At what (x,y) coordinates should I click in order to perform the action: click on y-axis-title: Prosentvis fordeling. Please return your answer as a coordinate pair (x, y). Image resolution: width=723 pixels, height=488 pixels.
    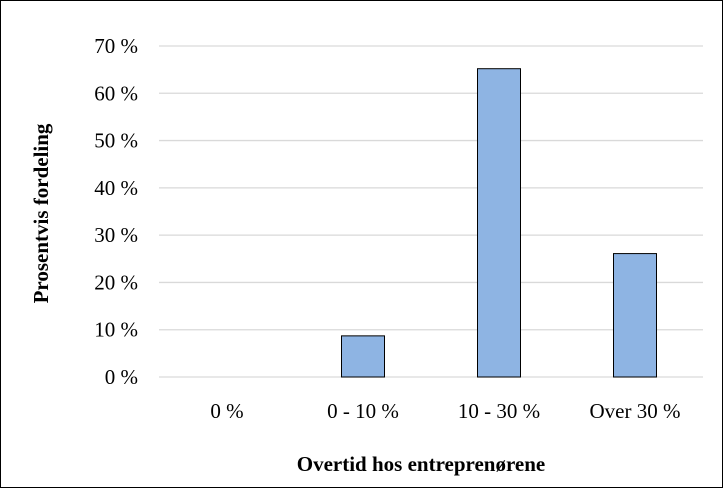
    Looking at the image, I should click on (41, 213).